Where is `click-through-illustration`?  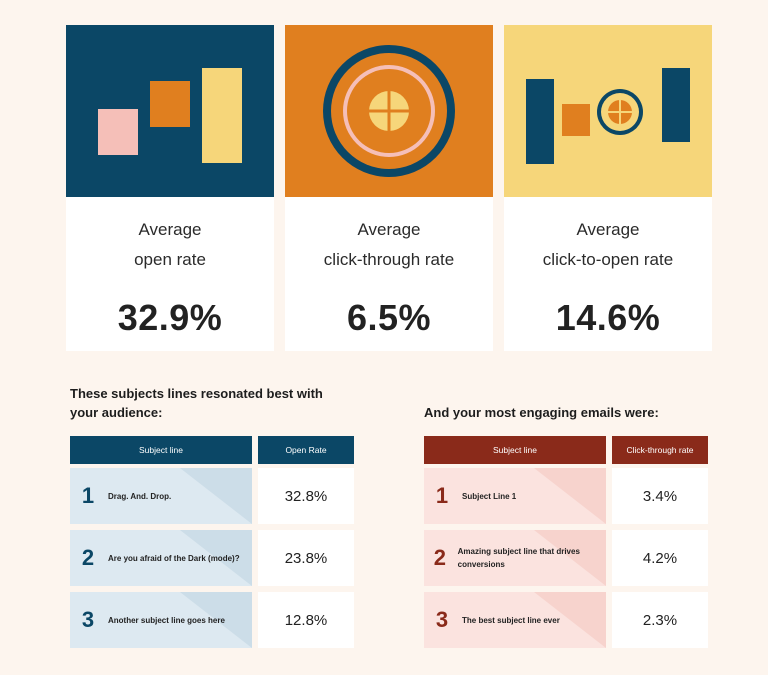
click-through-illustration is located at coordinates (389, 111).